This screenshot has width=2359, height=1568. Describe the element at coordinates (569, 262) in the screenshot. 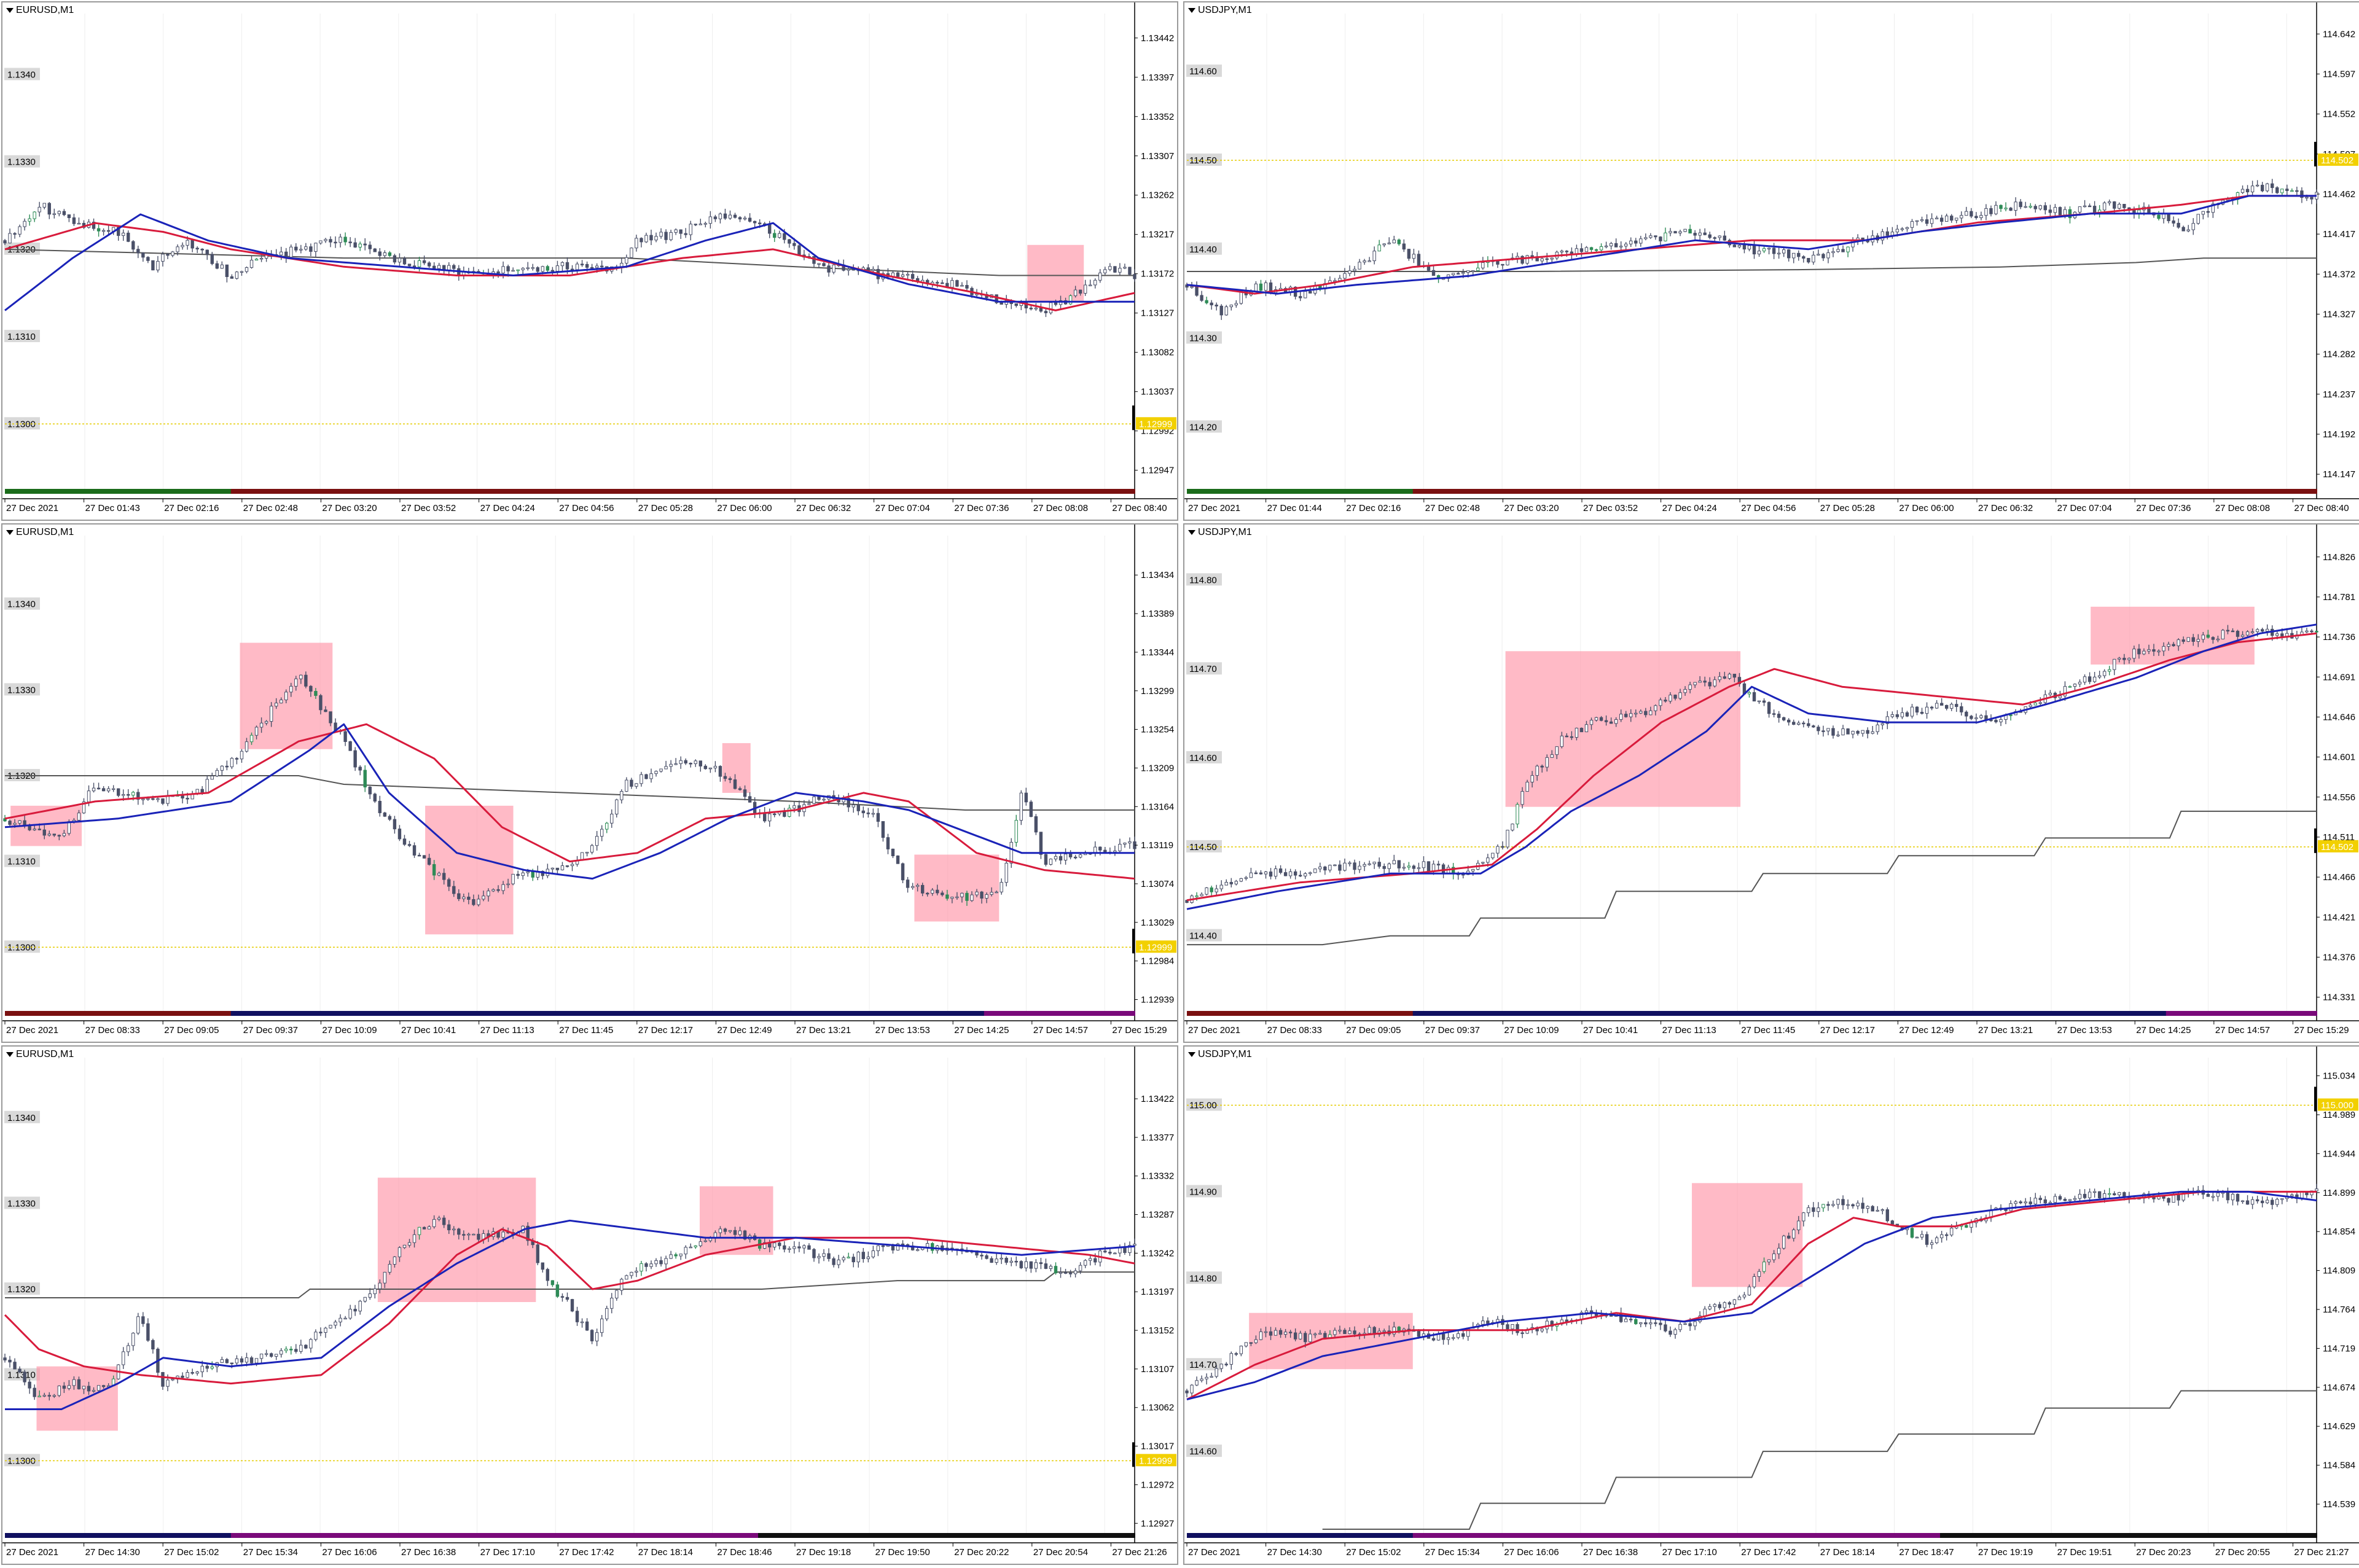

I see `ma-blue-line` at that location.